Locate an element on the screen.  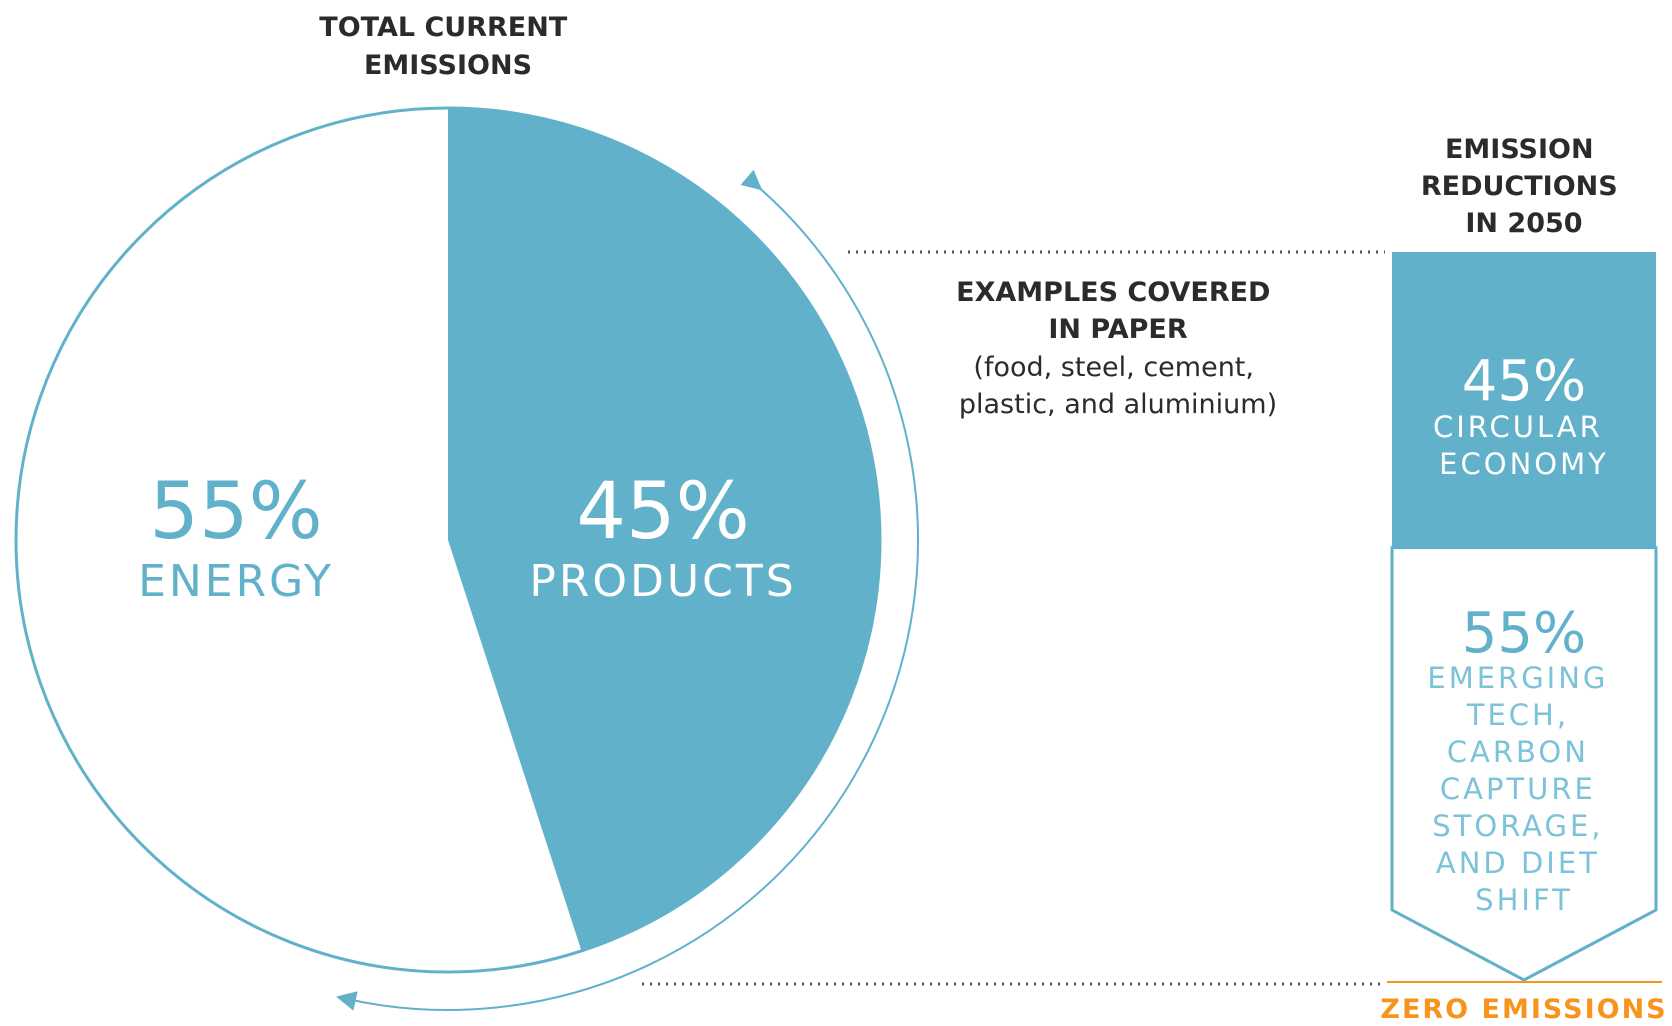
annotation-detail-line-1: (food, steel, cement, is located at coordinates (1113, 367).